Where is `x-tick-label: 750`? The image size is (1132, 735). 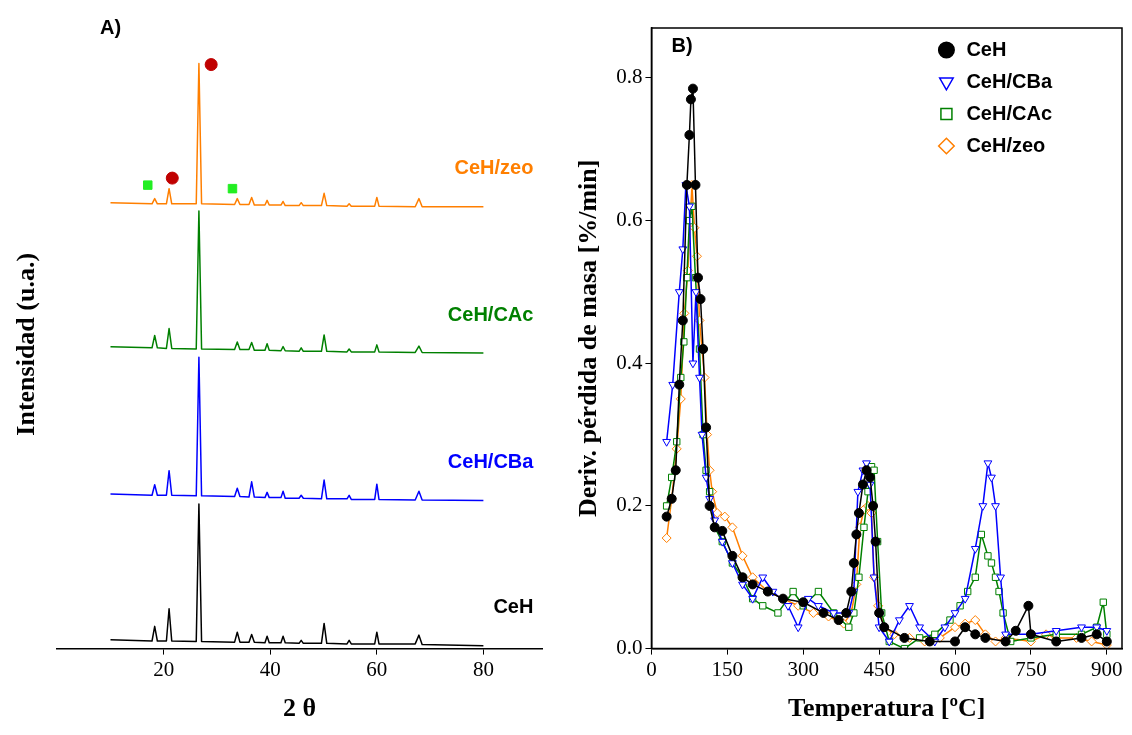 x-tick-label: 750 is located at coordinates (1031, 668).